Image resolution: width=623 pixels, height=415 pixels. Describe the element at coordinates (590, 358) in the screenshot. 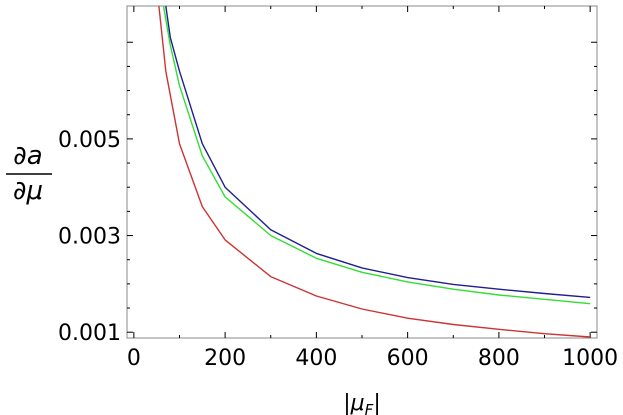

I see `x-tick-label: 1000` at that location.